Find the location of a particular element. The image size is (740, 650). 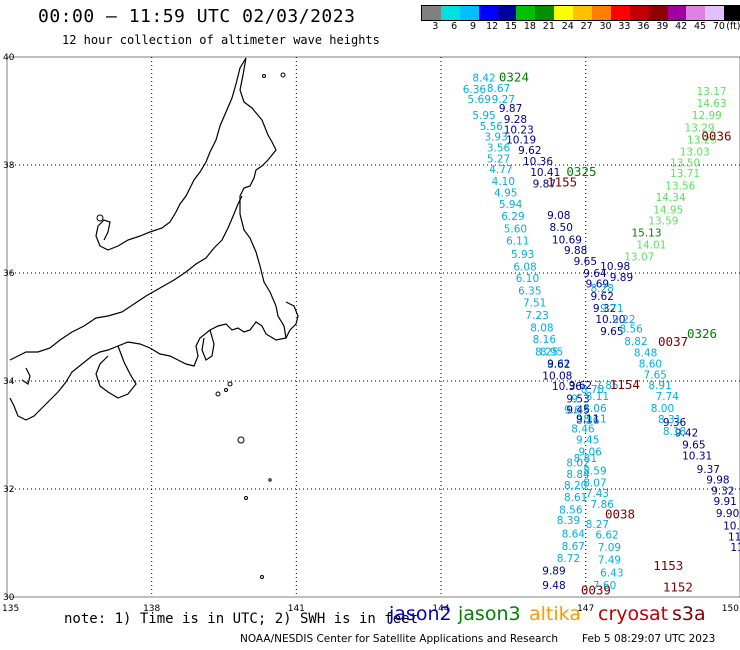

swh-label: 13.50 is located at coordinates (685, 164).